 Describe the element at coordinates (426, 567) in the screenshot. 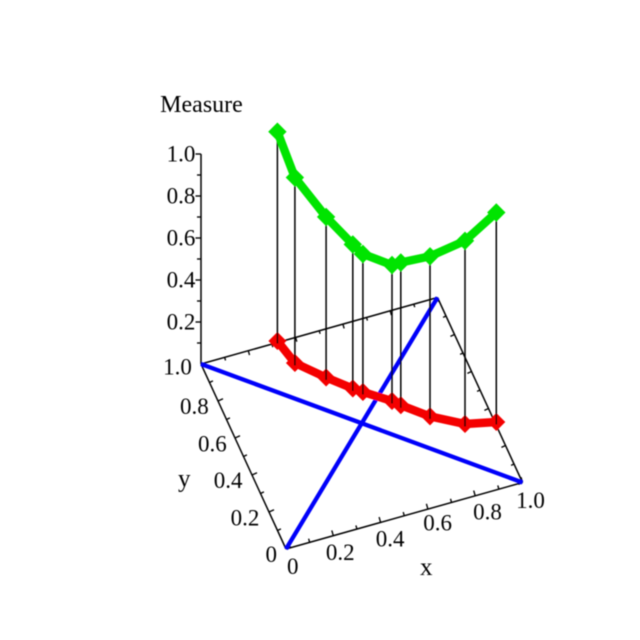

I see `svg-text: x` at that location.